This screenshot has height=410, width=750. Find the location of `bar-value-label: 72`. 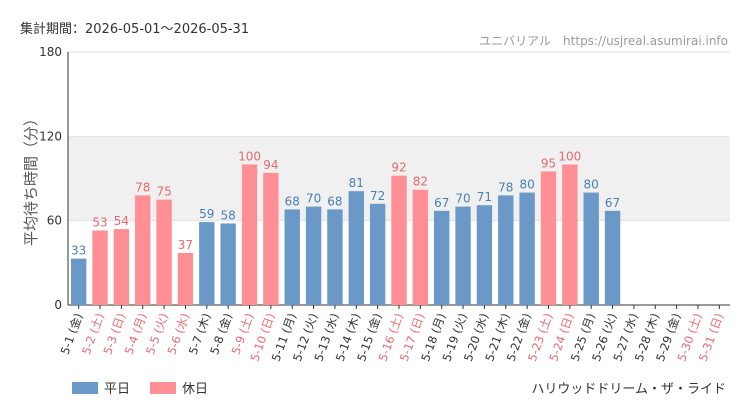

bar-value-label: 72 is located at coordinates (377, 196).